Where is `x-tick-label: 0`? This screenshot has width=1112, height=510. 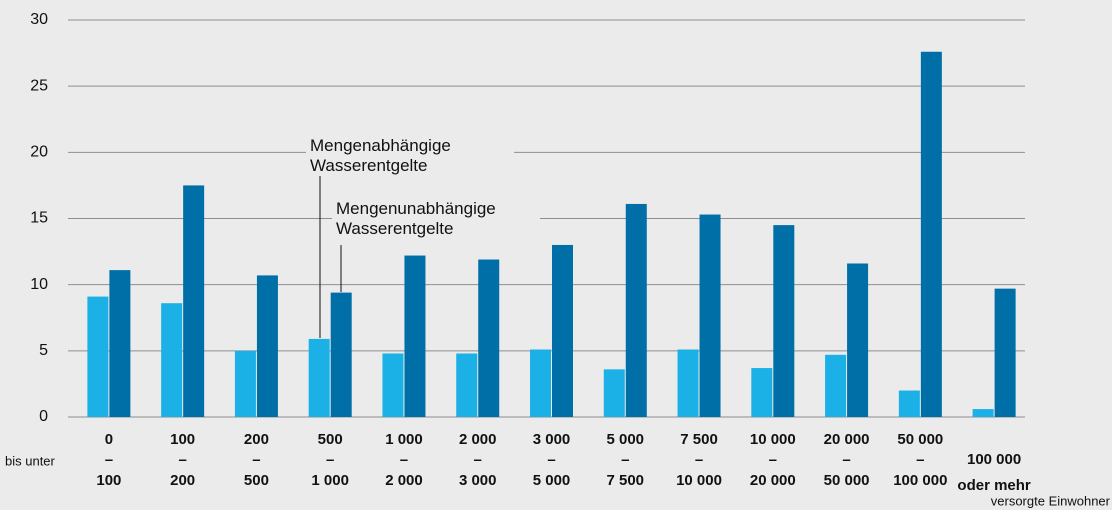
x-tick-label: 0 is located at coordinates (109, 439).